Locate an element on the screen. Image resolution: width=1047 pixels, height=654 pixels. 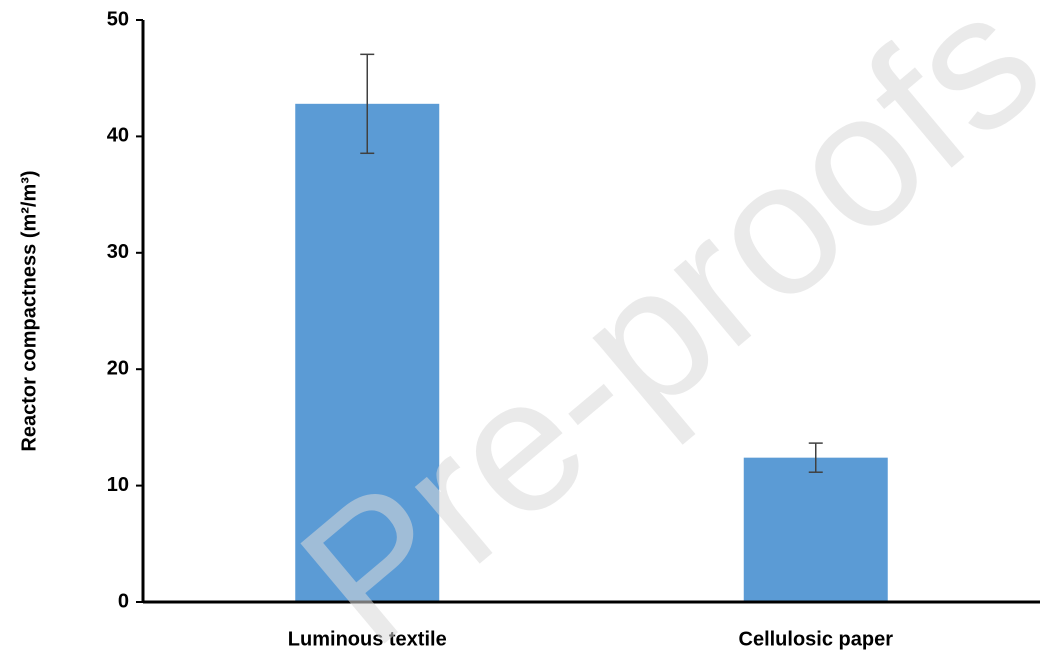
y-axis-label: Reactor compactness (m²/m³) is located at coordinates (29, 310).